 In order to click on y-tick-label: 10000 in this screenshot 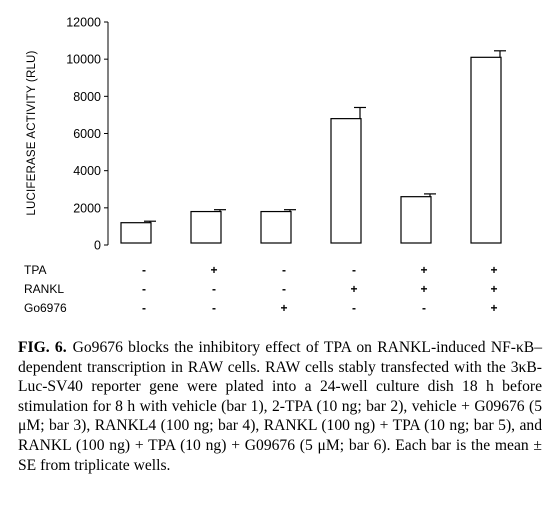, I will do `click(83, 60)`.